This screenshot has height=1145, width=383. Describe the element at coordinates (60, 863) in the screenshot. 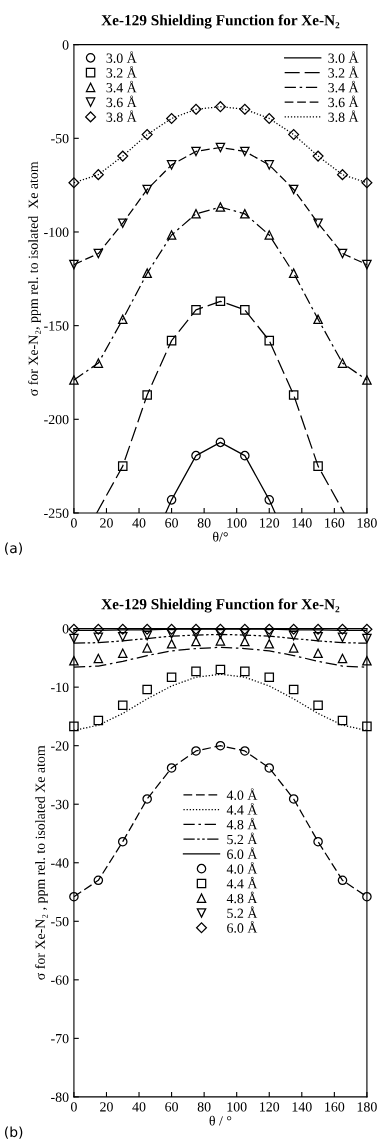

I see `y-tick-label: -40` at that location.